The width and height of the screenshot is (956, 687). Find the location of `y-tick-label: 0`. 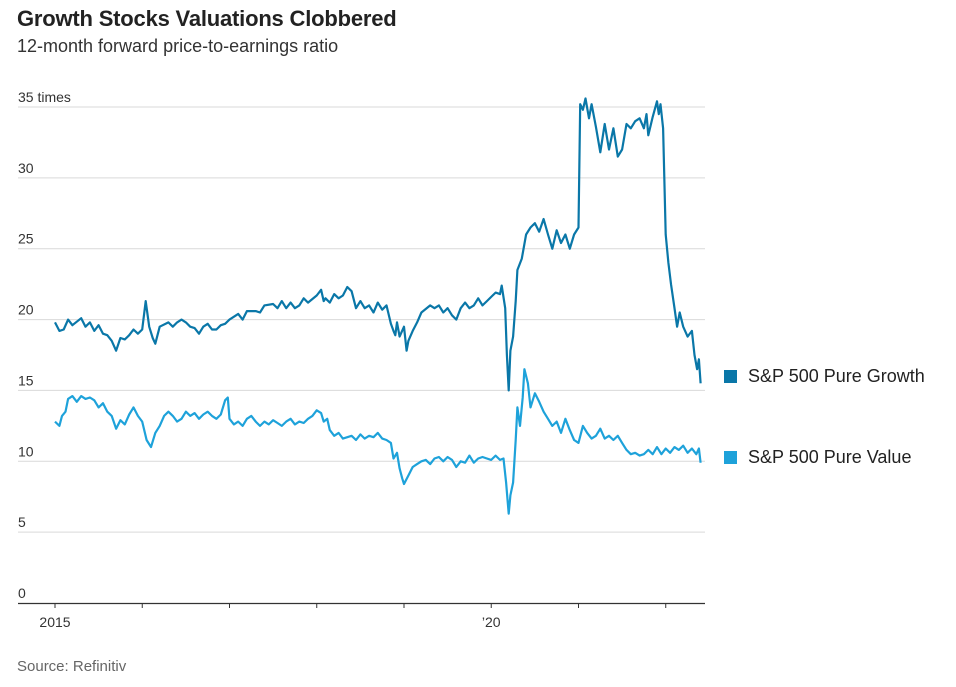

y-tick-label: 0 is located at coordinates (22, 593).